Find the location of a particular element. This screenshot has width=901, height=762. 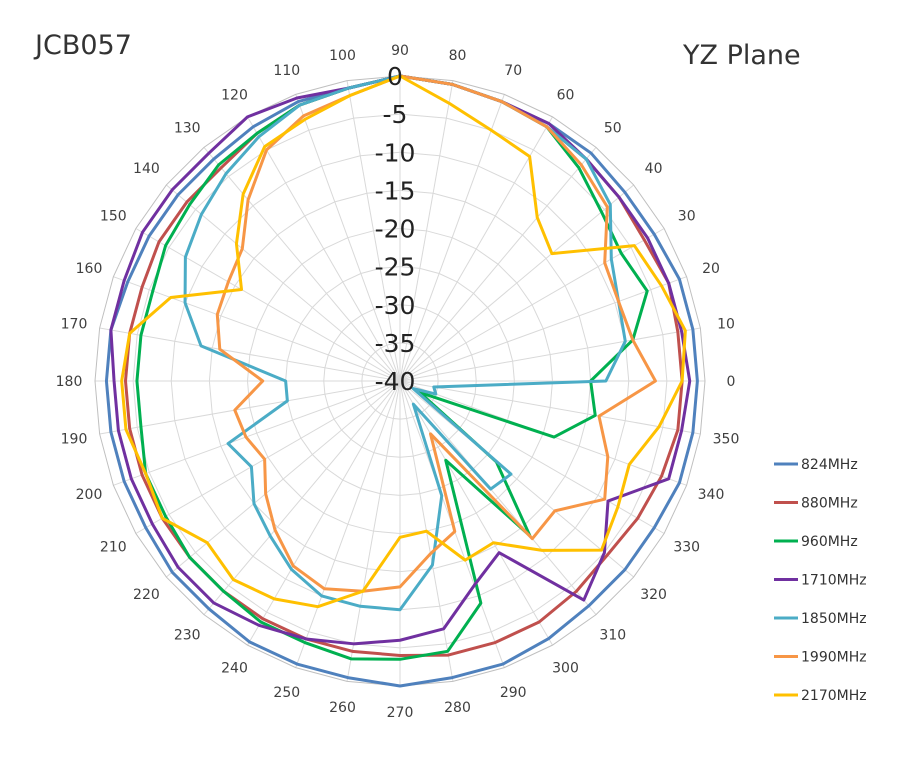

angle-label-320: 320 is located at coordinates (653, 595).